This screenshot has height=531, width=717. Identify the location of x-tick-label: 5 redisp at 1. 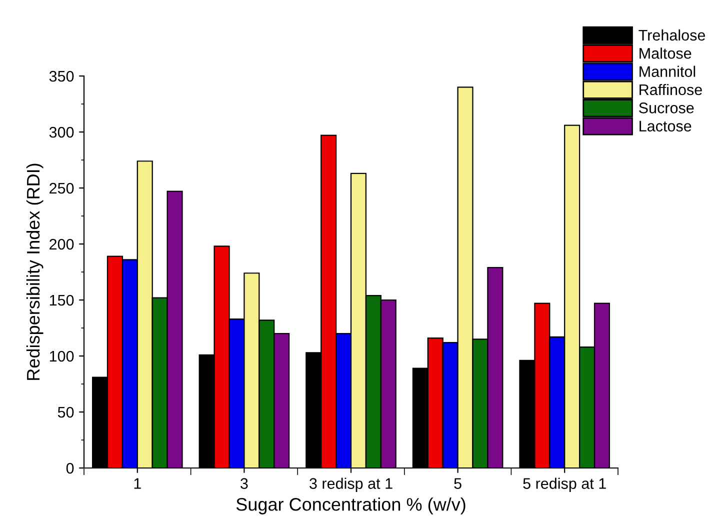
(564, 485).